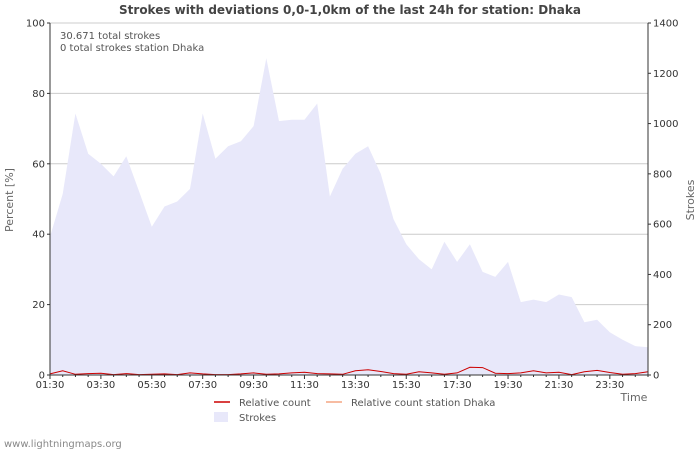 The height and width of the screenshot is (450, 700). What do you see at coordinates (656, 376) in the screenshot?
I see `y-right-tick-label-0: 0` at bounding box center [656, 376].